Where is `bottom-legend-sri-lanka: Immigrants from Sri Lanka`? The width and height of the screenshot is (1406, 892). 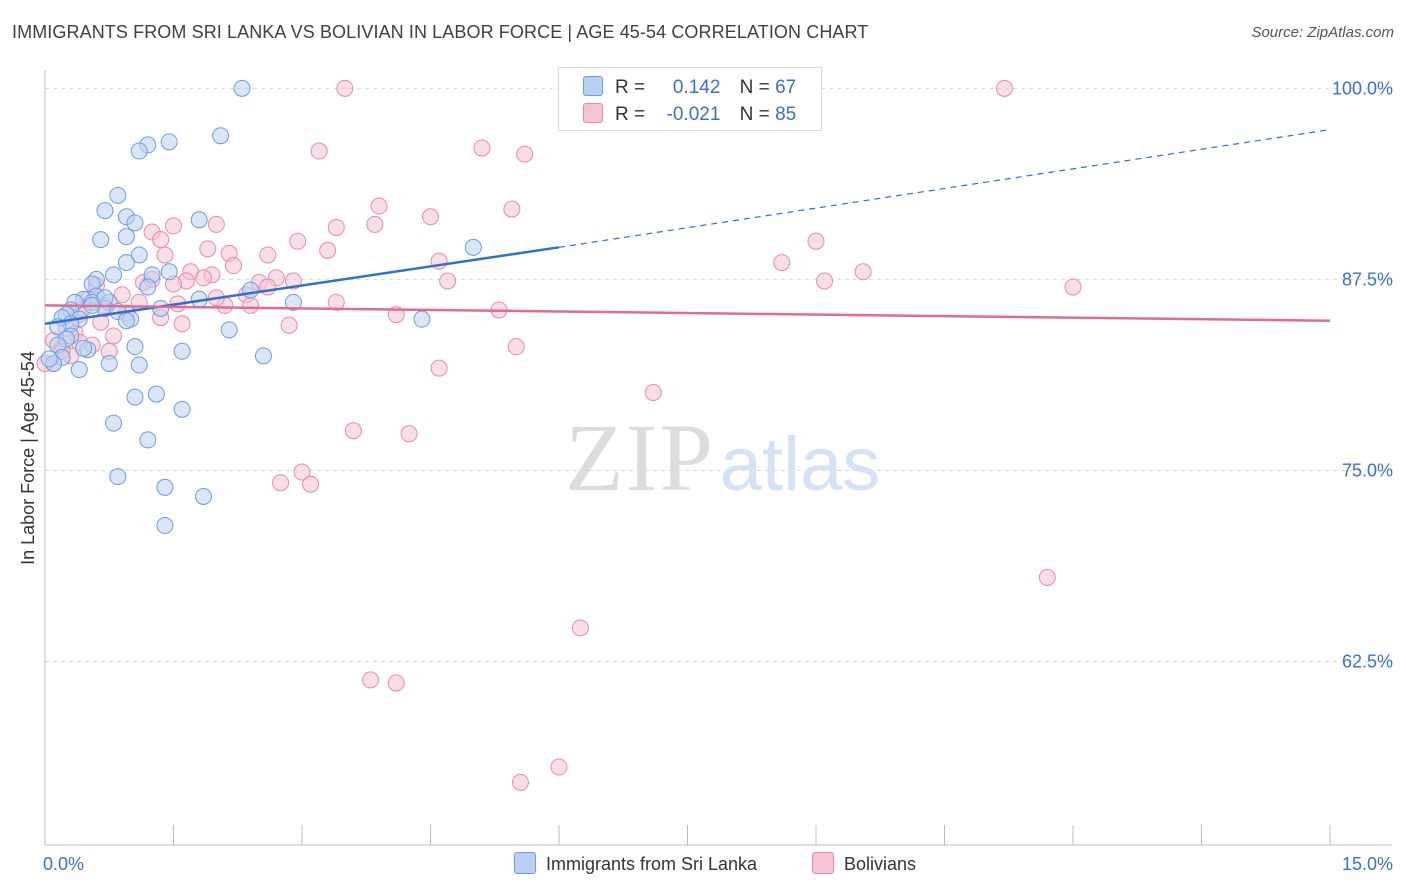
bottom-legend-sri-lanka: Immigrants from Sri Lanka is located at coordinates (635, 863).